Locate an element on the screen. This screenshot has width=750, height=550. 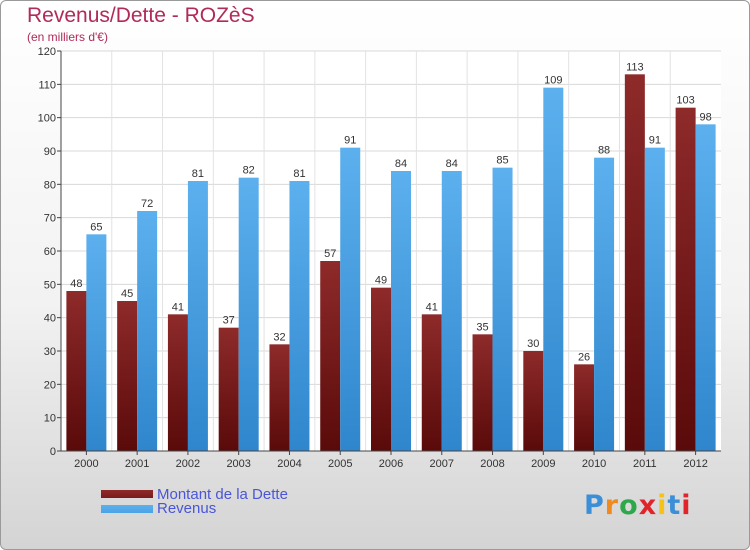
legend-swatch-debt is located at coordinates (127, 494).